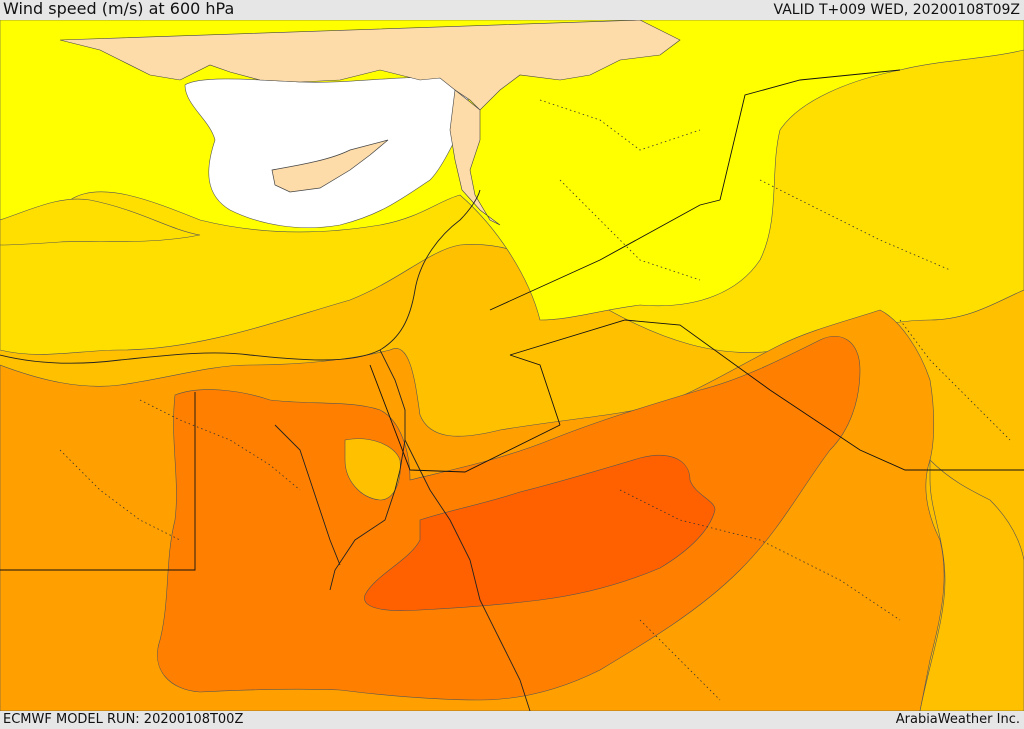  Describe the element at coordinates (119, 9) in the screenshot. I see `chart-title: Wind speed (m/s) at 600 hPa` at that location.